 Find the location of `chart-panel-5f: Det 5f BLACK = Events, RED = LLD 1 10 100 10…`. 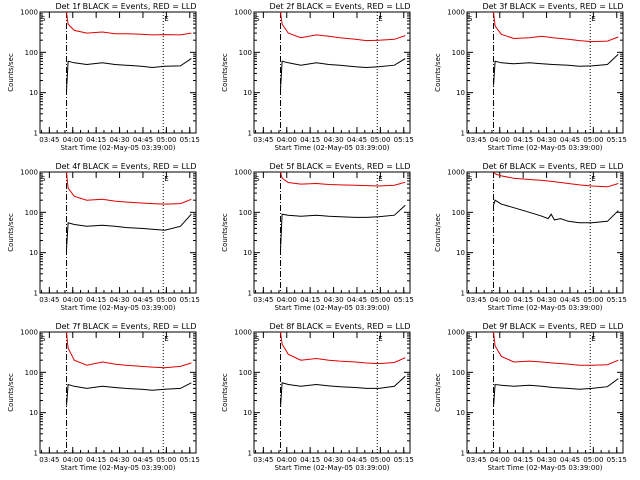

chart-panel-5f: Det 5f BLACK = Events, RED = LLD 1 10 100 10… is located at coordinates (317, 237).